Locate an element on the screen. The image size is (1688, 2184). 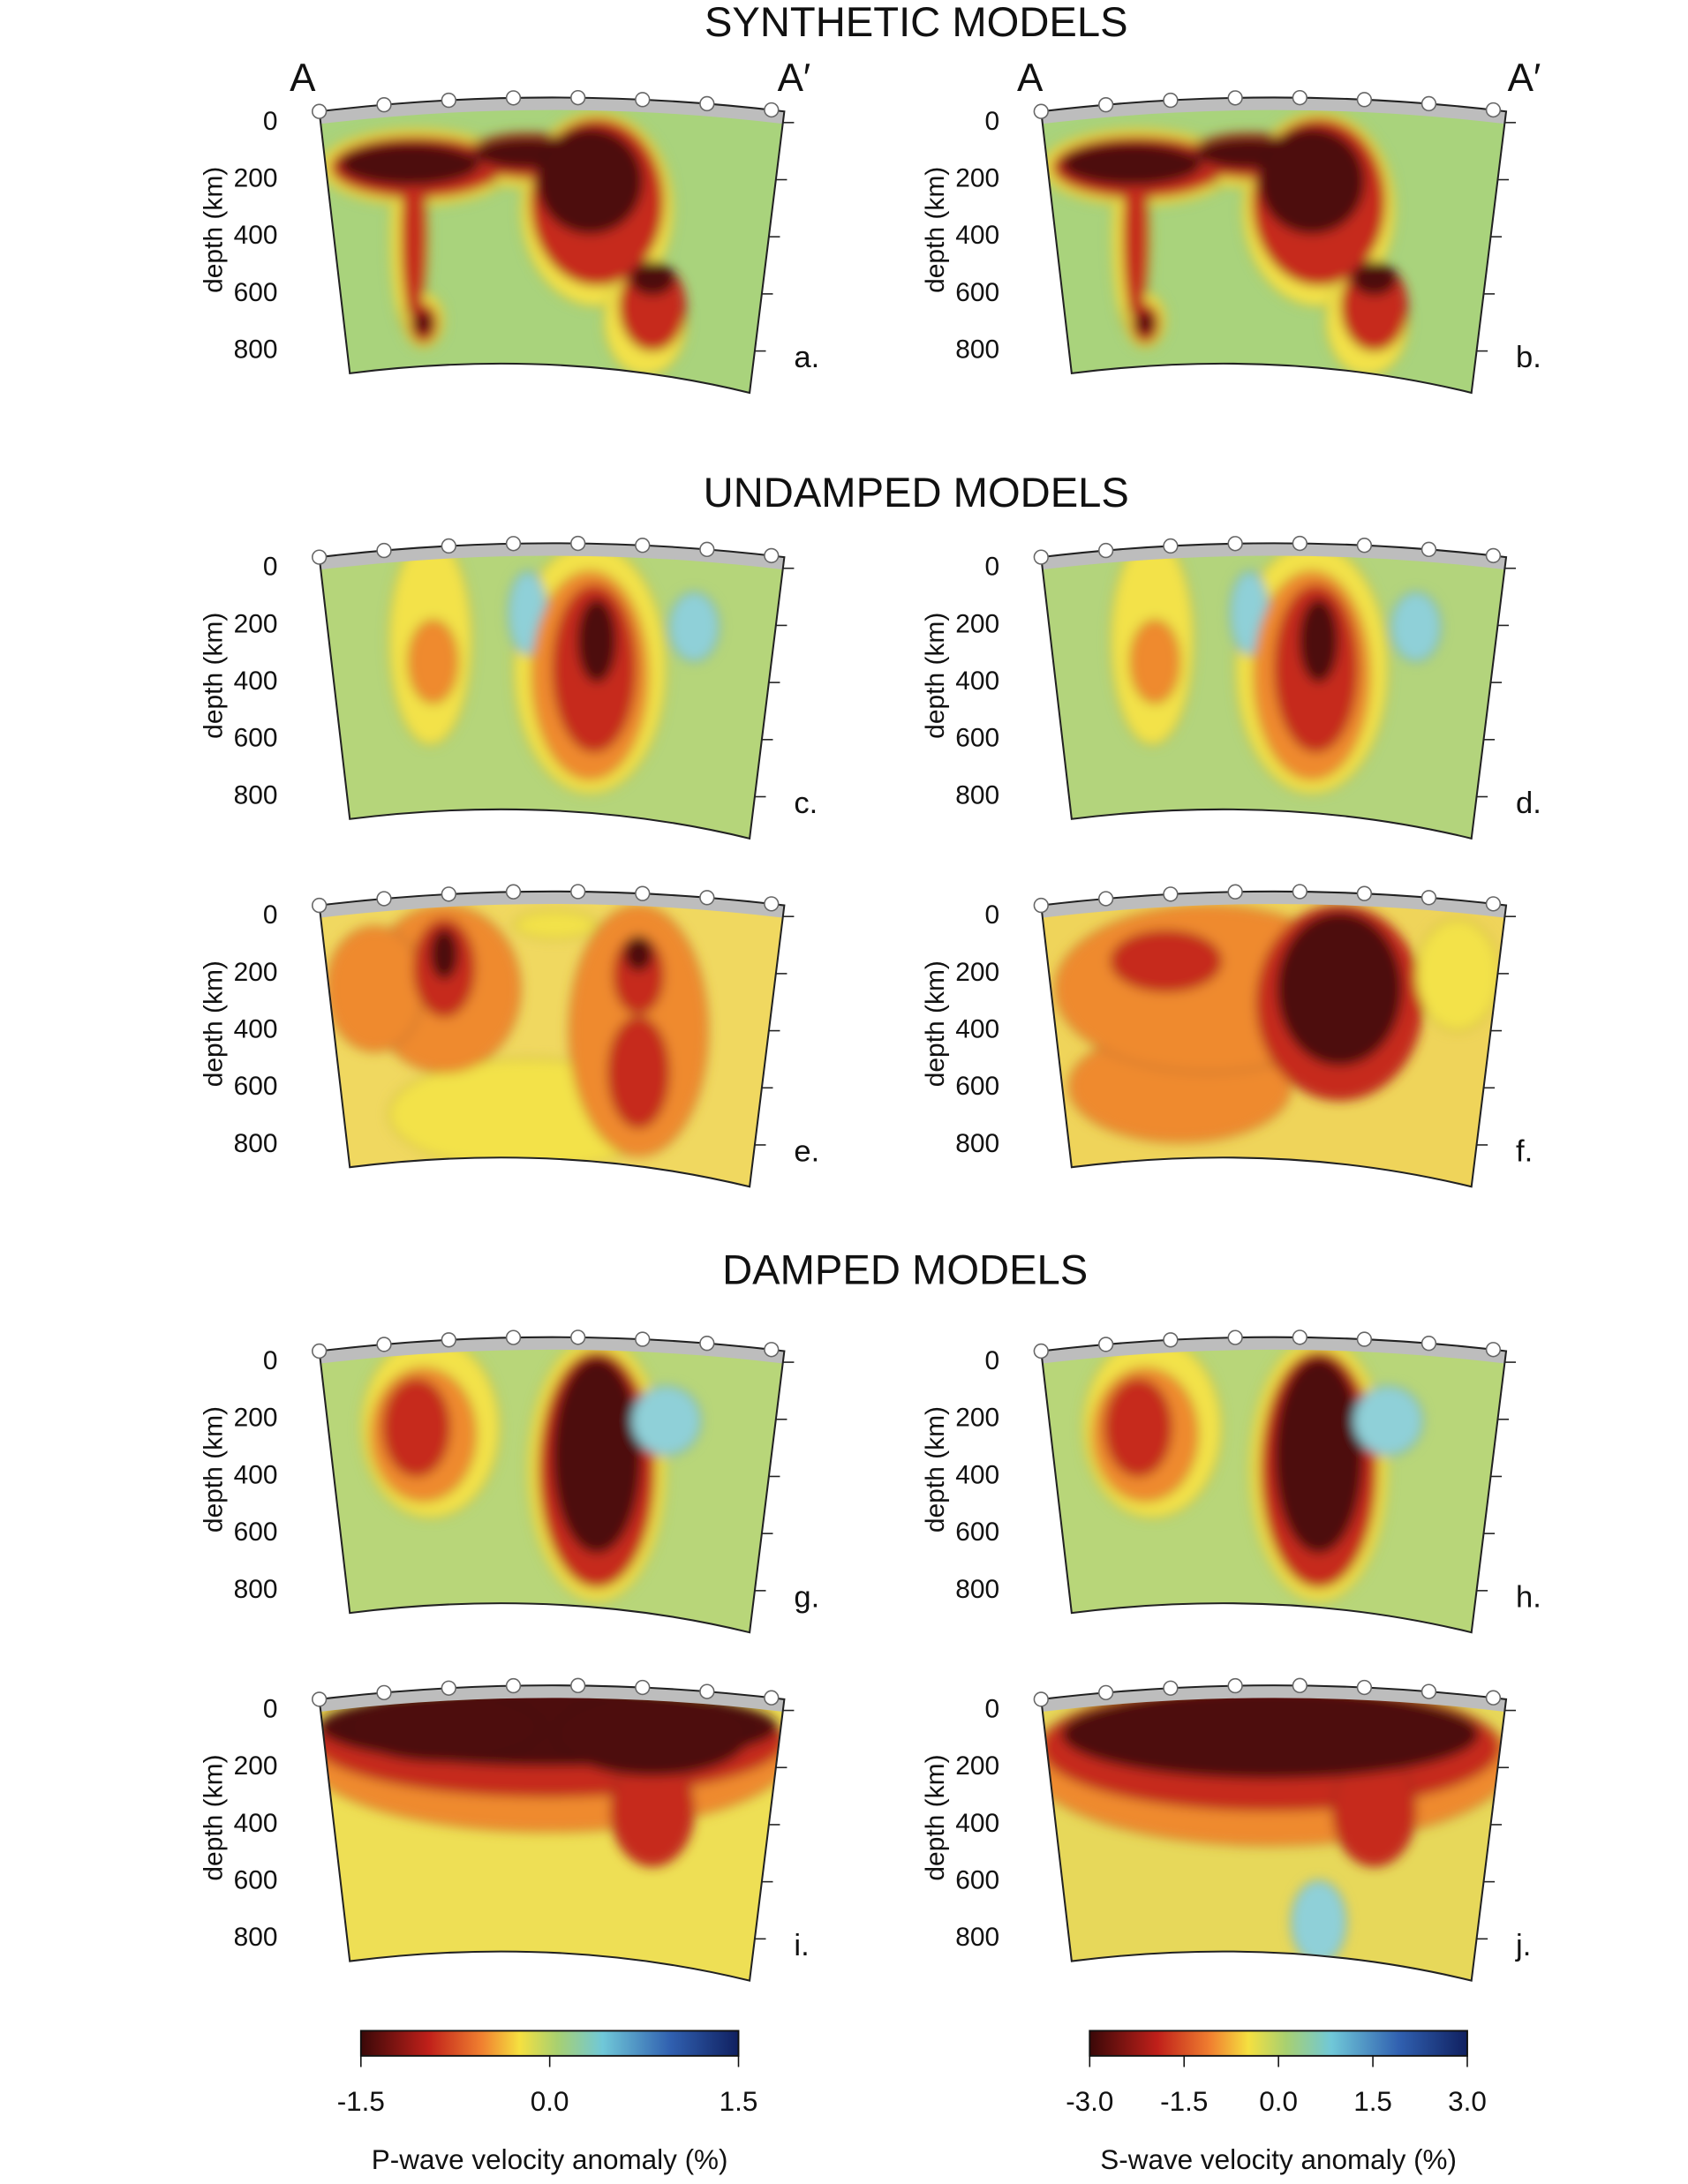
panel-label: d. is located at coordinates (1529, 803).